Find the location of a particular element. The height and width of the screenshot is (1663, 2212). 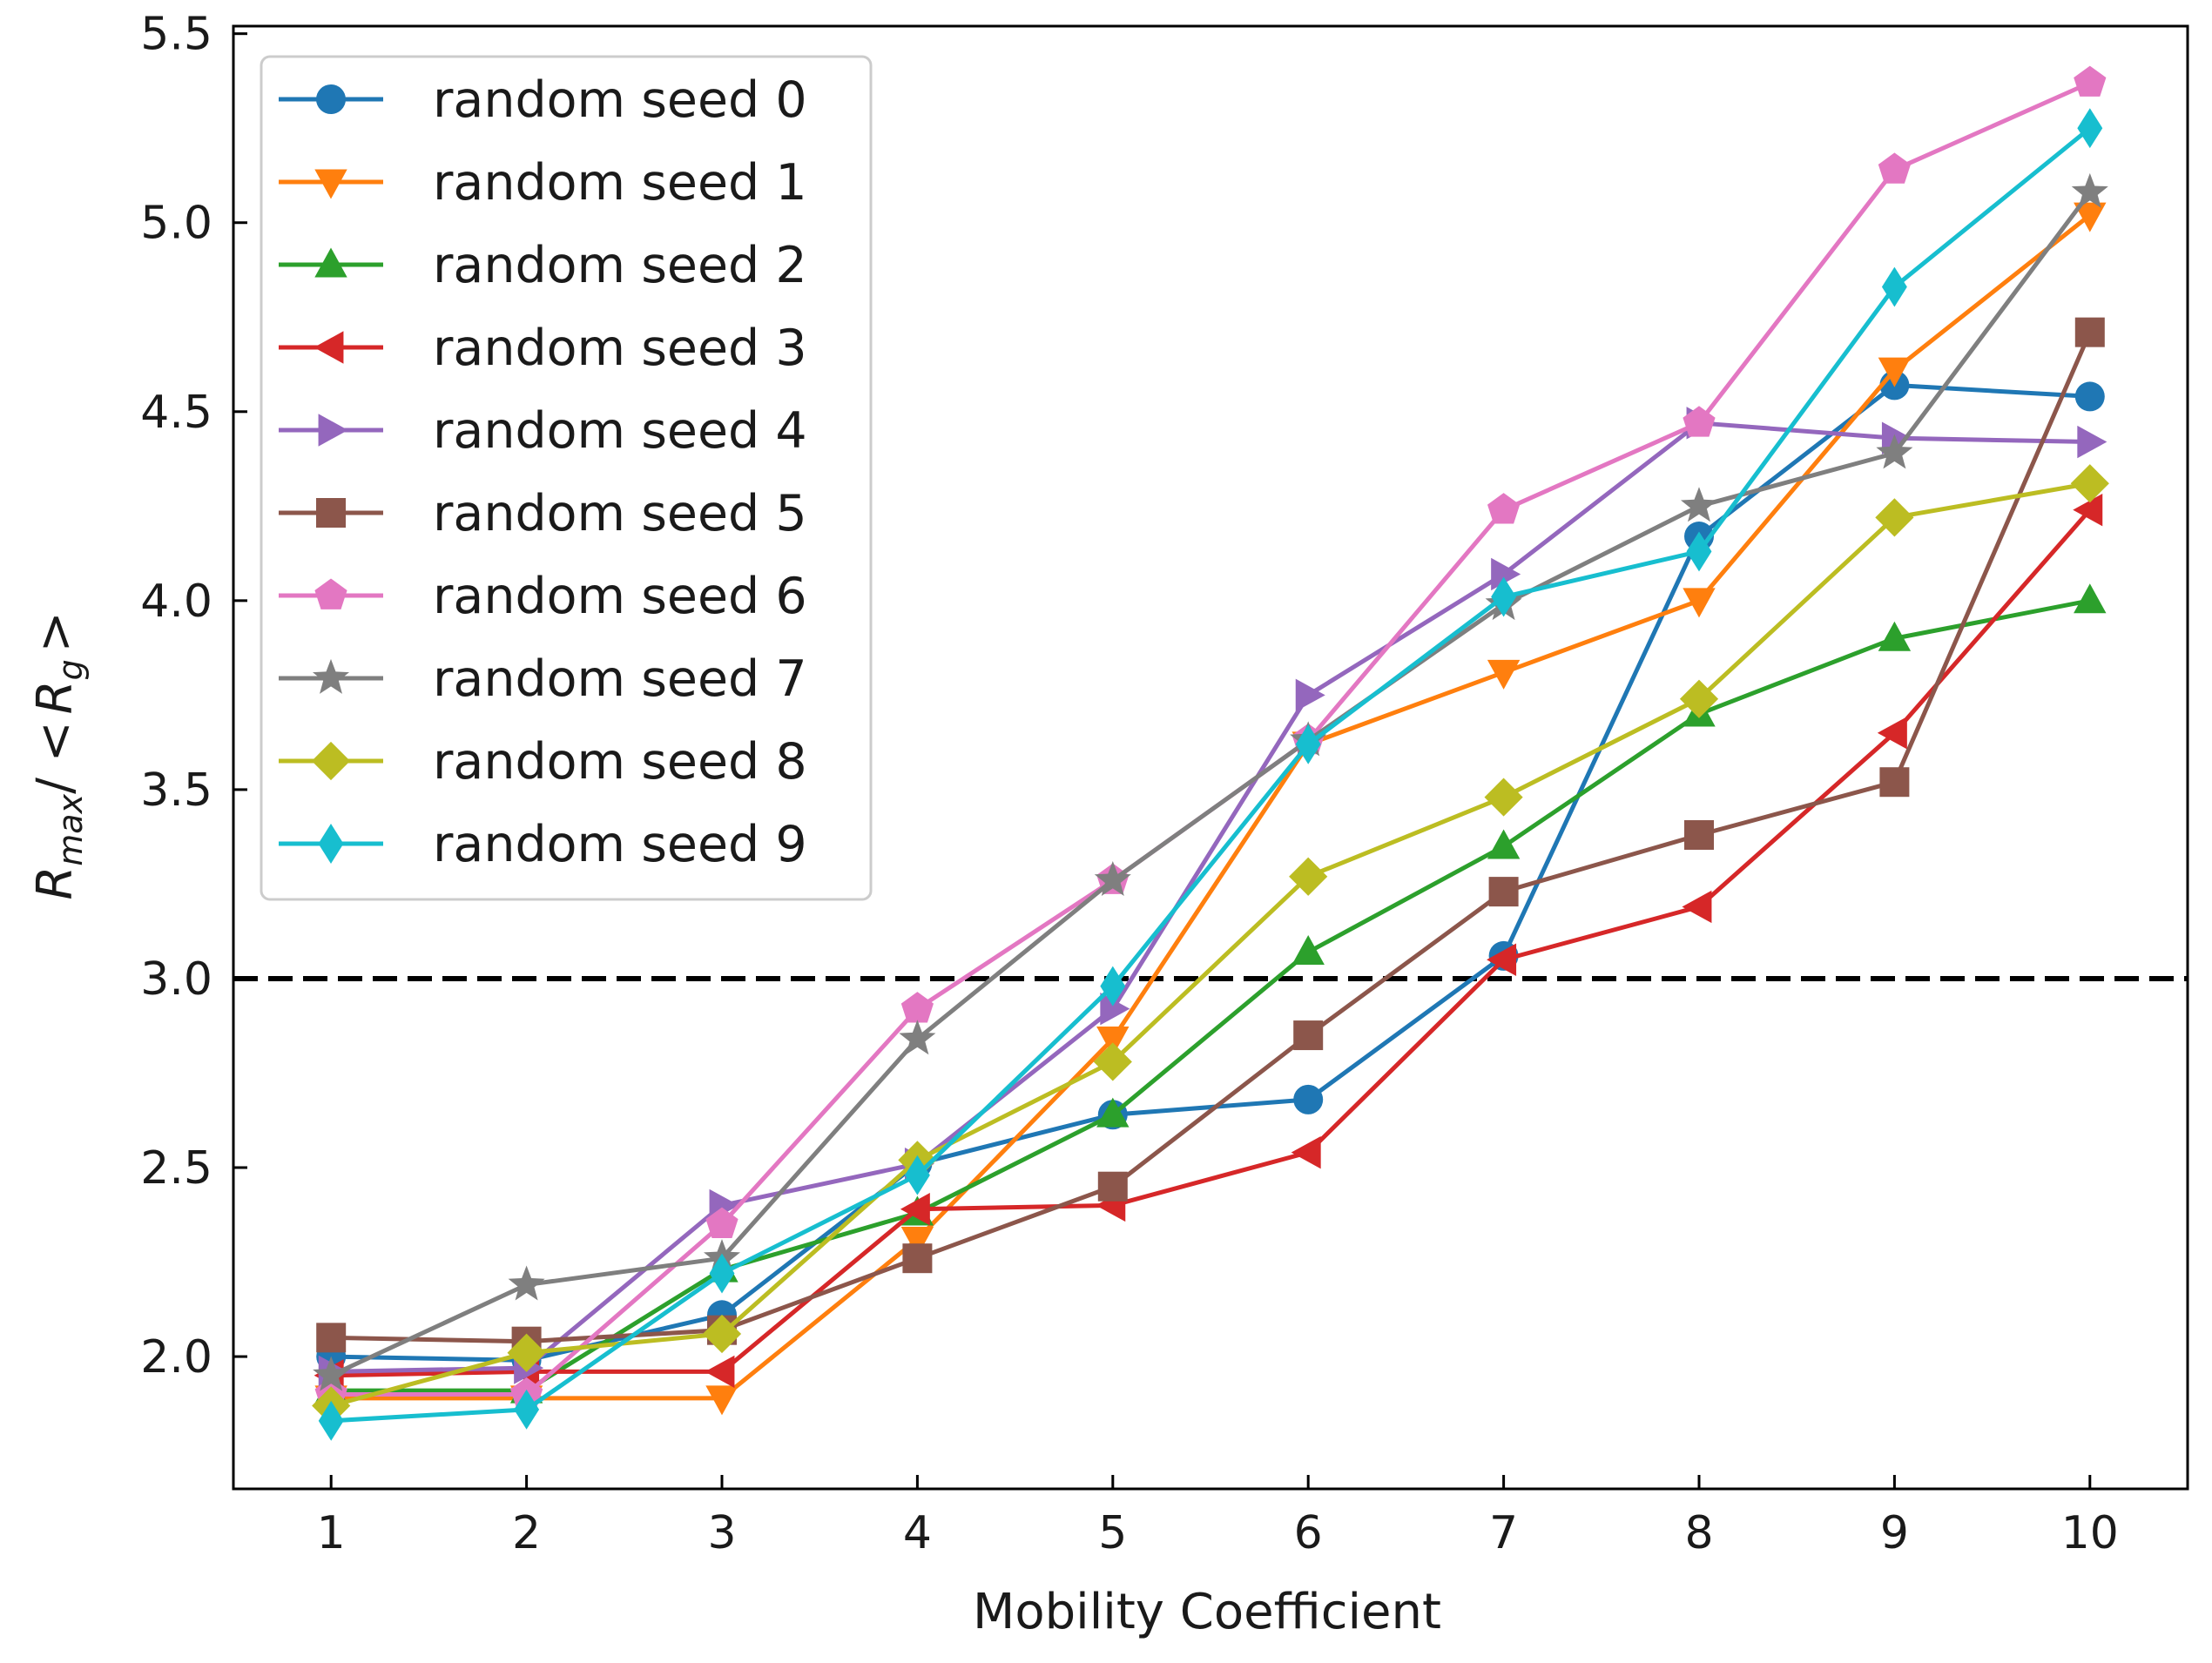

legend-entry: random seed 8 is located at coordinates (543, 762).